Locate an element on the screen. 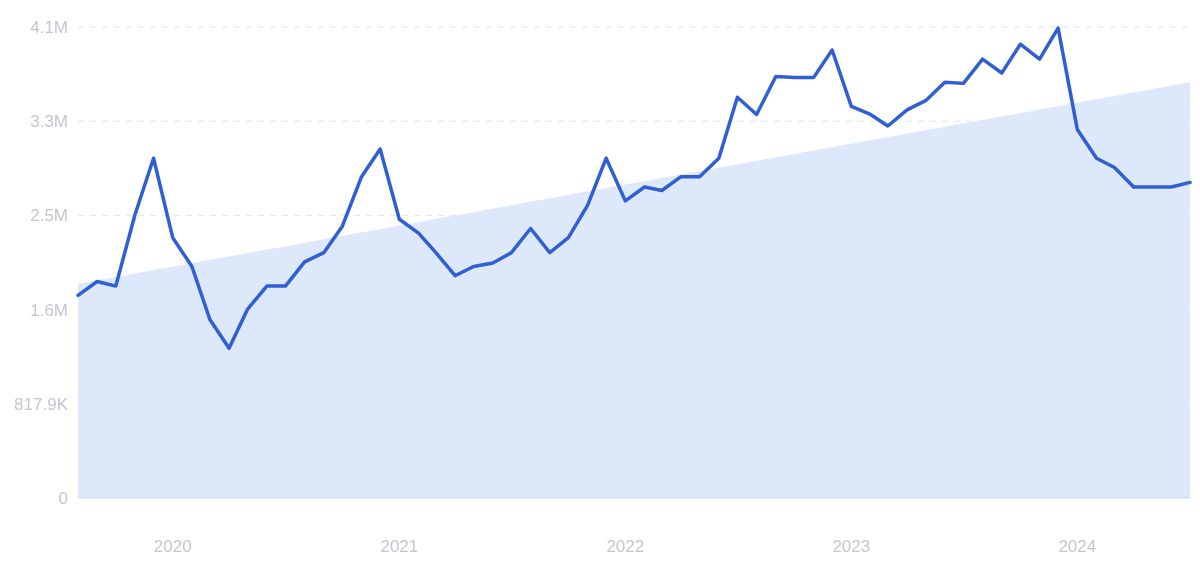 The image size is (1200, 562). x-tick-label: 2022 is located at coordinates (625, 546).